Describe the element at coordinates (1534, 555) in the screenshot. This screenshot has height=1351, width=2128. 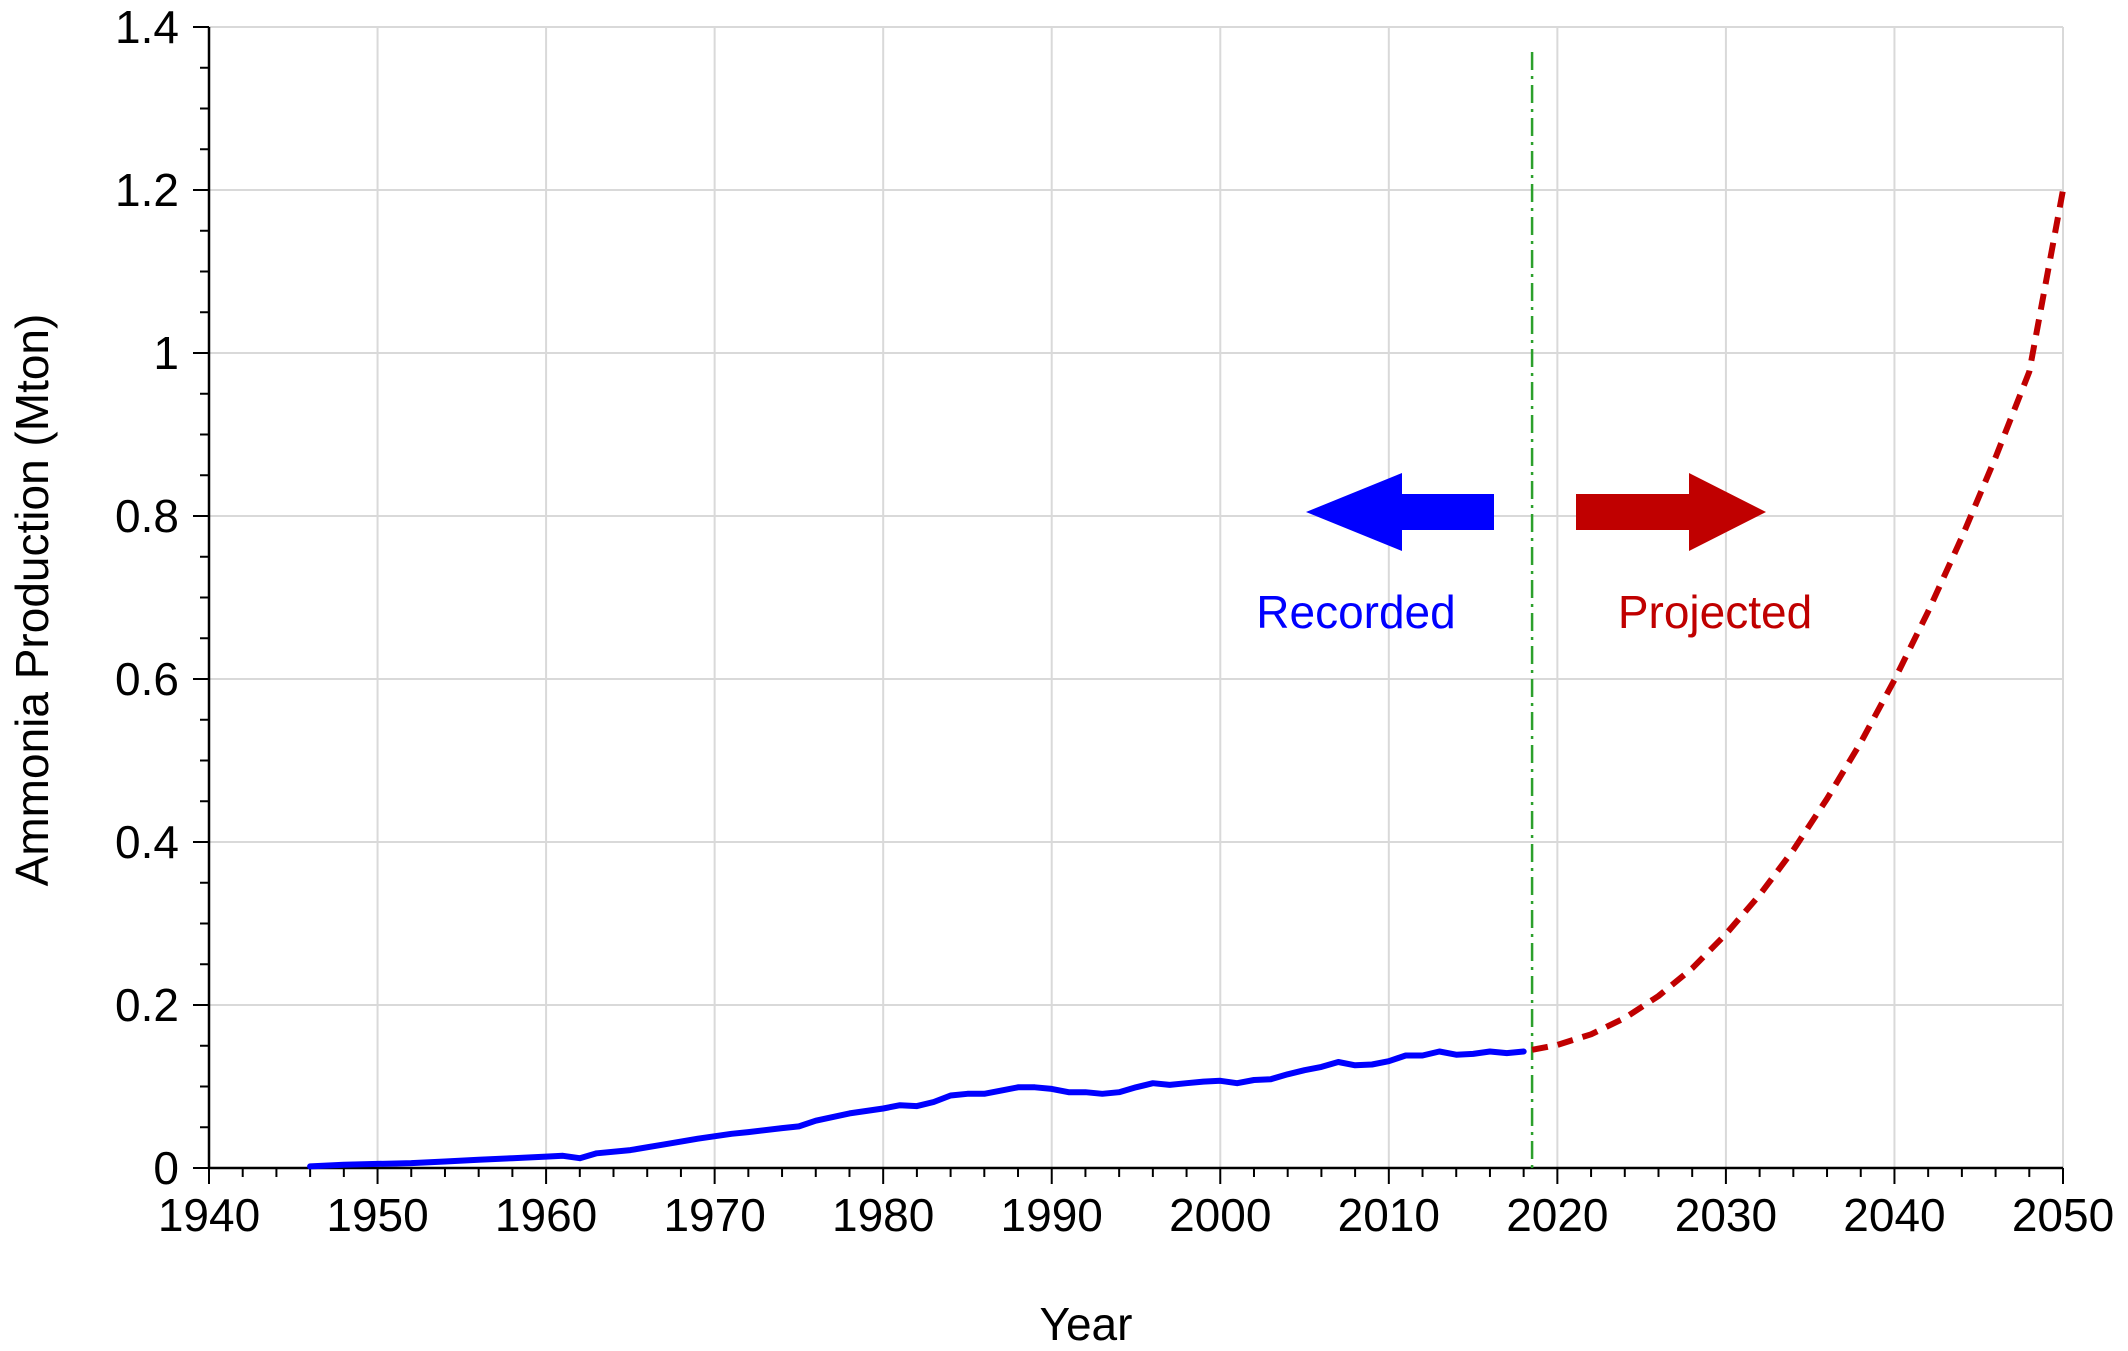
I see `annotations: Recorded Projected` at that location.